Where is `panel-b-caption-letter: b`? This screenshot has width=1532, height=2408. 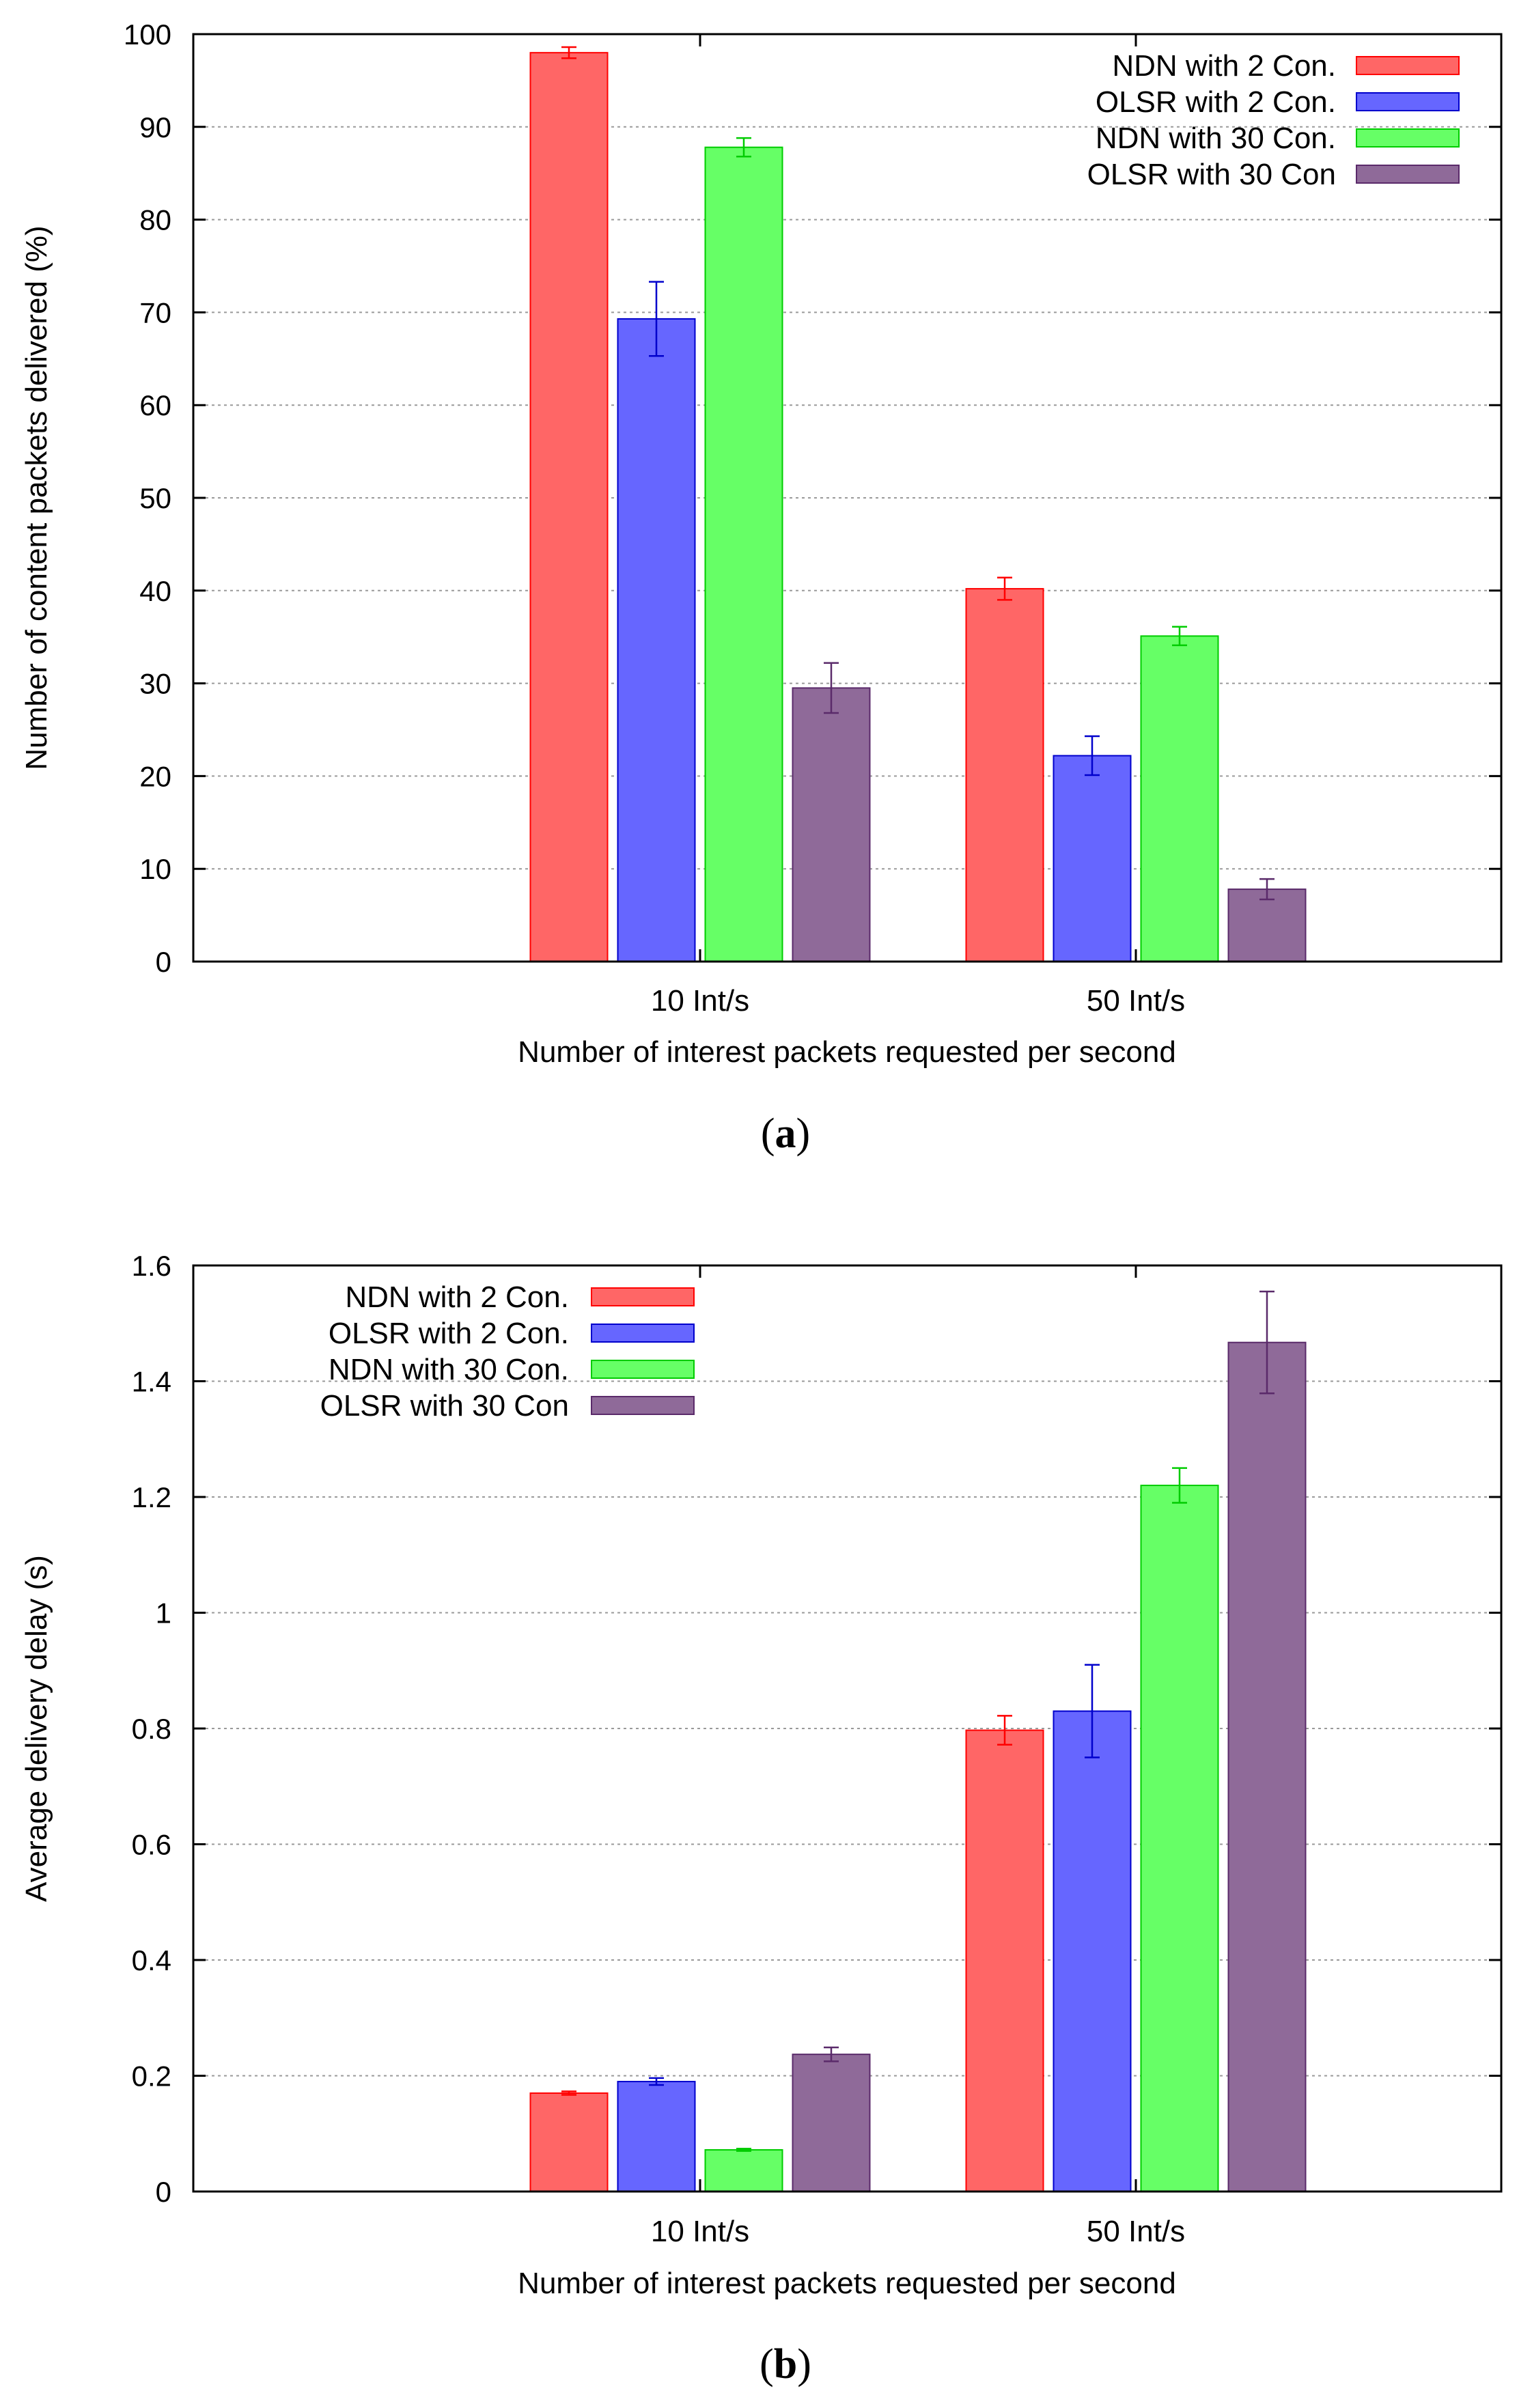 panel-b-caption-letter: b is located at coordinates (785, 2364).